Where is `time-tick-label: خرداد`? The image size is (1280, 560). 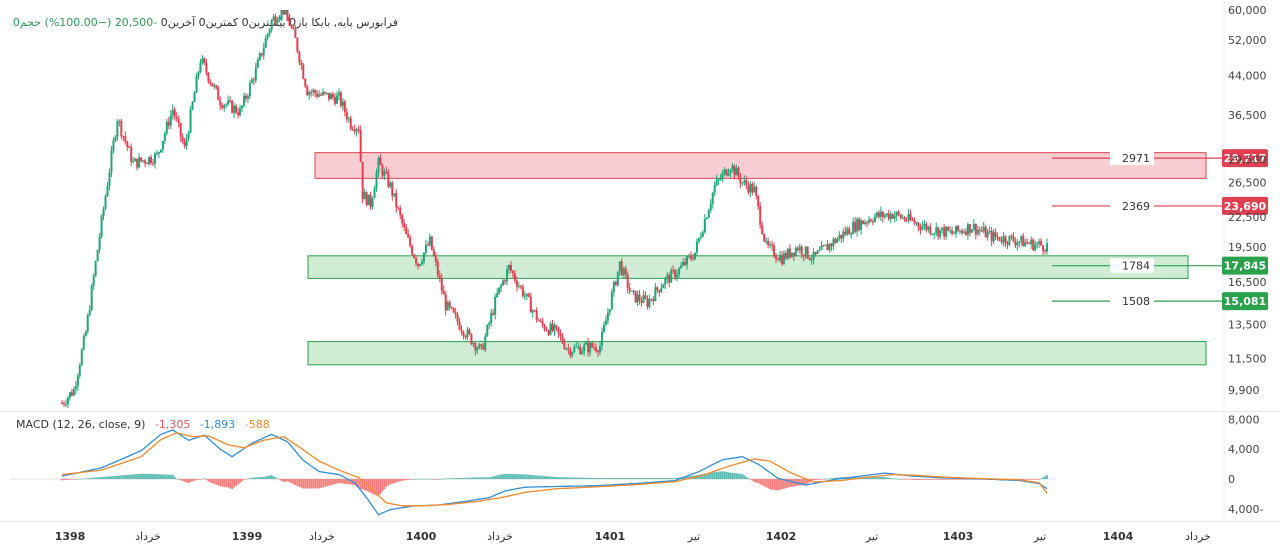
time-tick-label: خرداد is located at coordinates (1198, 536).